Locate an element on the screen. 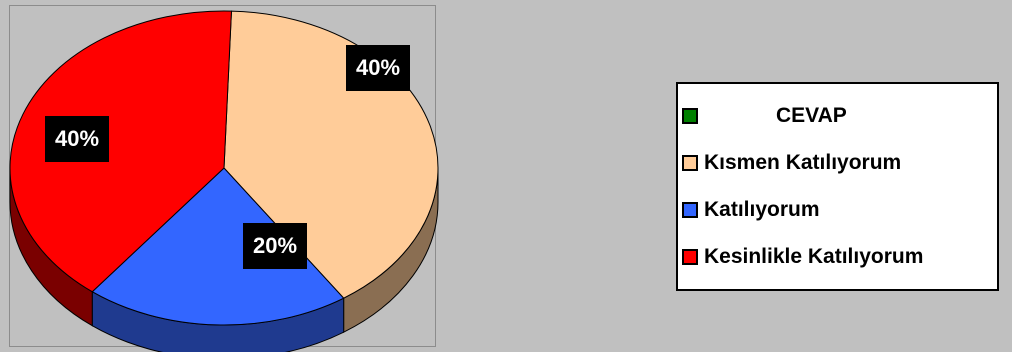 Image resolution: width=1012 pixels, height=352 pixels. legend-title: CEVAP is located at coordinates (839, 115).